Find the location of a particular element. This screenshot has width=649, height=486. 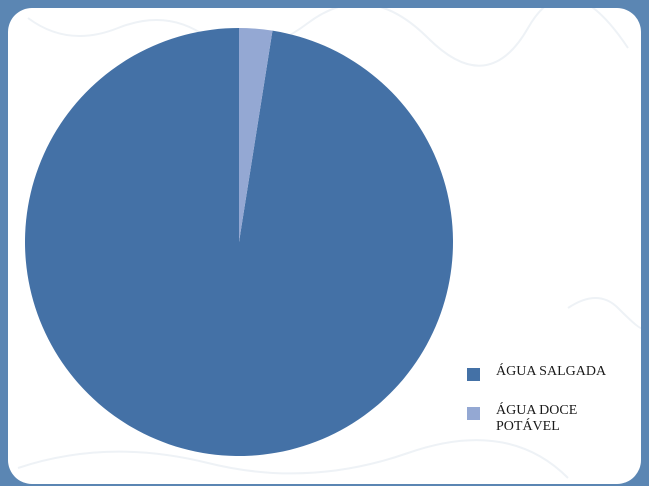

legend-label: ÁGUA SALGADA is located at coordinates (551, 371).